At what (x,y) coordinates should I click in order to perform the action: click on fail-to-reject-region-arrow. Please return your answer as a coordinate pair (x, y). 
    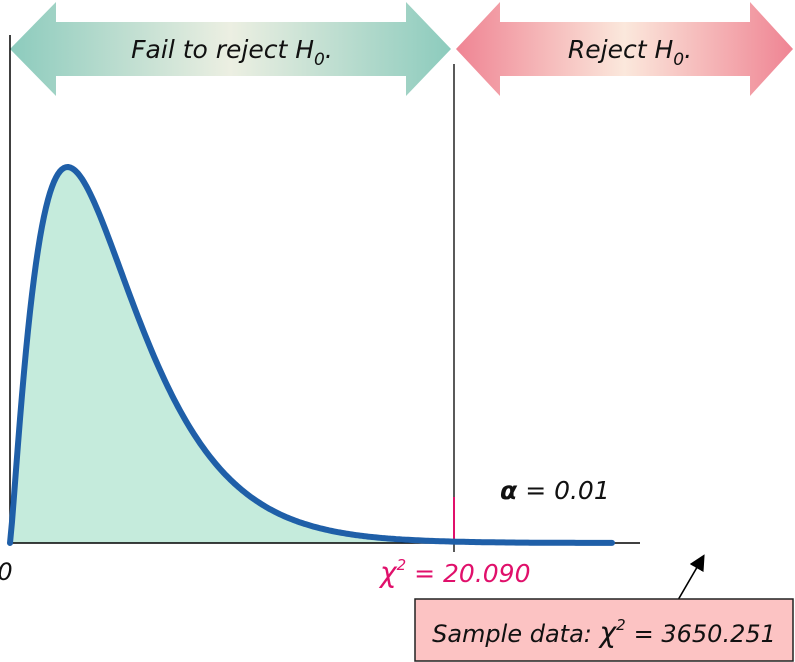
    Looking at the image, I should click on (230, 49).